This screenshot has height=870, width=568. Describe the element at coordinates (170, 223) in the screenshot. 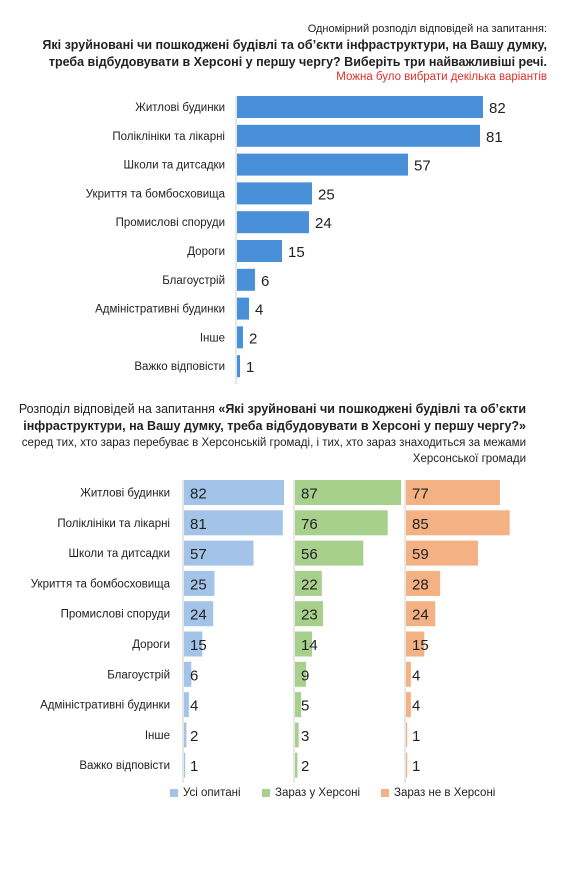

I see `chart1-category-label: Промислові споруди` at that location.